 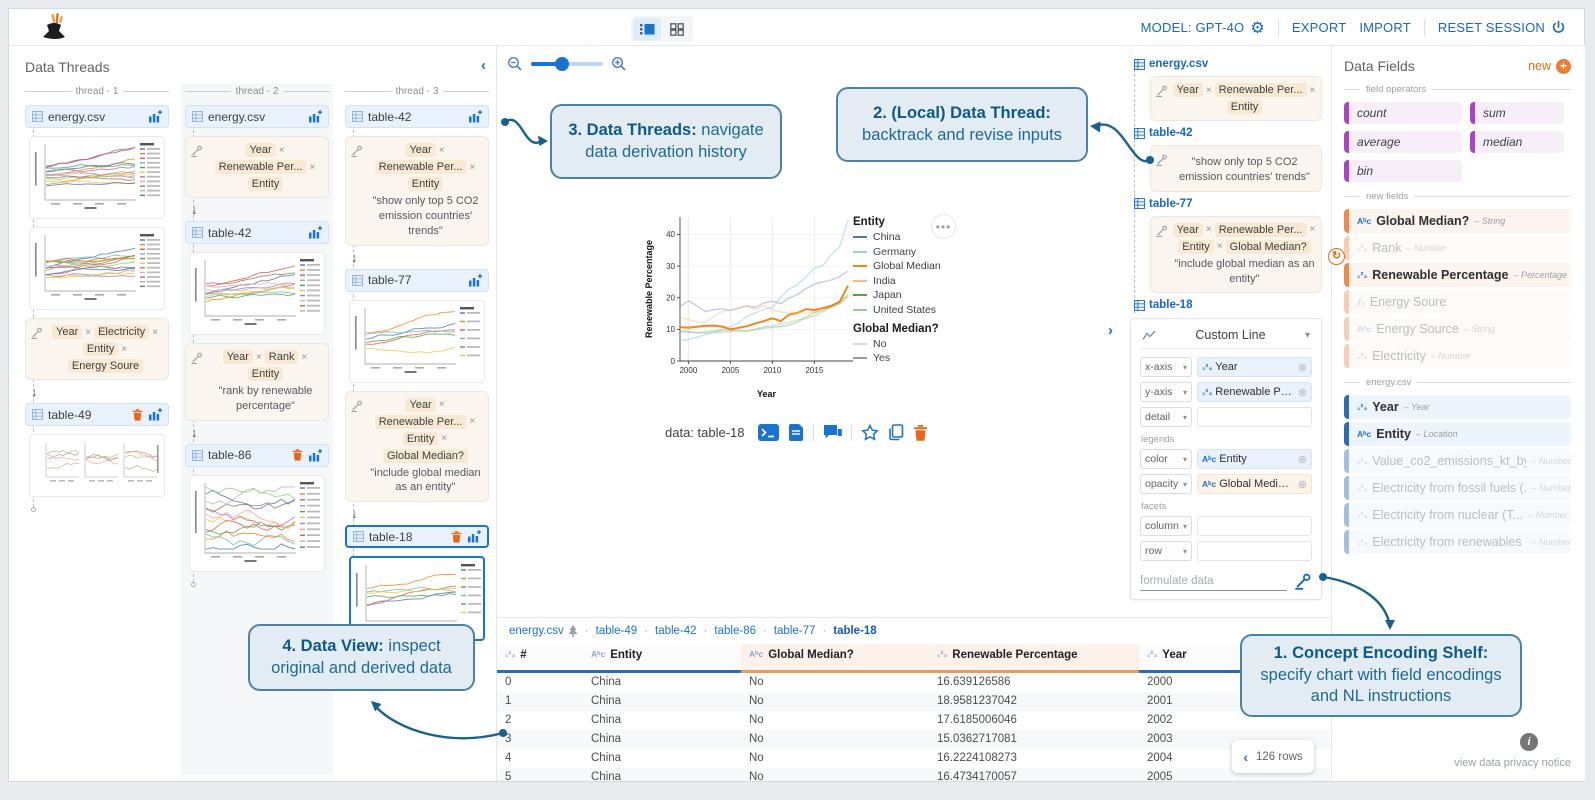 What do you see at coordinates (1254, 459) in the screenshot?
I see `encoding-field-slot: Aᵇc Entity ⊗` at bounding box center [1254, 459].